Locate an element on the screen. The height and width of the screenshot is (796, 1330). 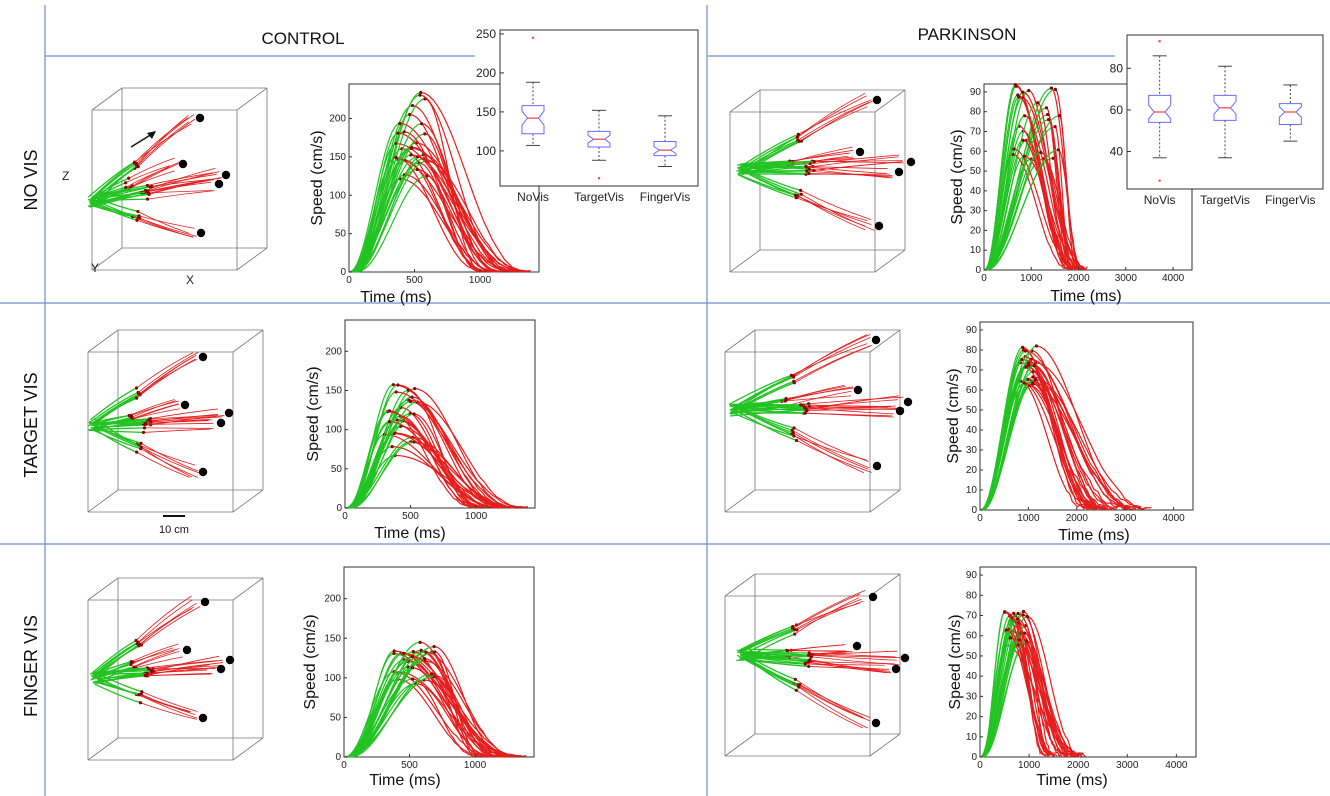
y-tick-label: 30 is located at coordinates (972, 696).